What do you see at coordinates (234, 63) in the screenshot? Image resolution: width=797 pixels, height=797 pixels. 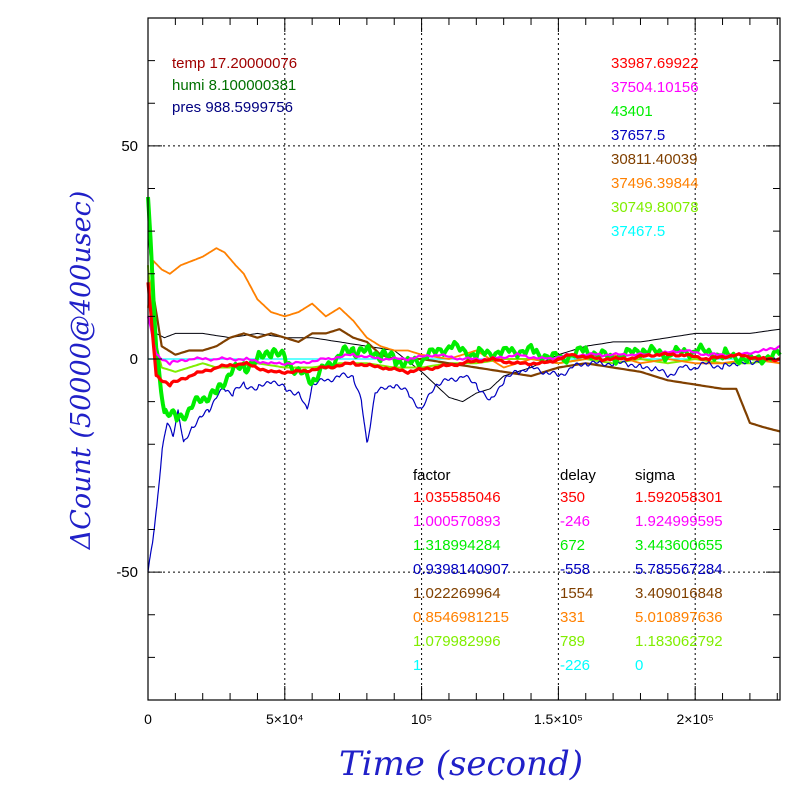 I see `env-readout: temp 17.20000076` at bounding box center [234, 63].